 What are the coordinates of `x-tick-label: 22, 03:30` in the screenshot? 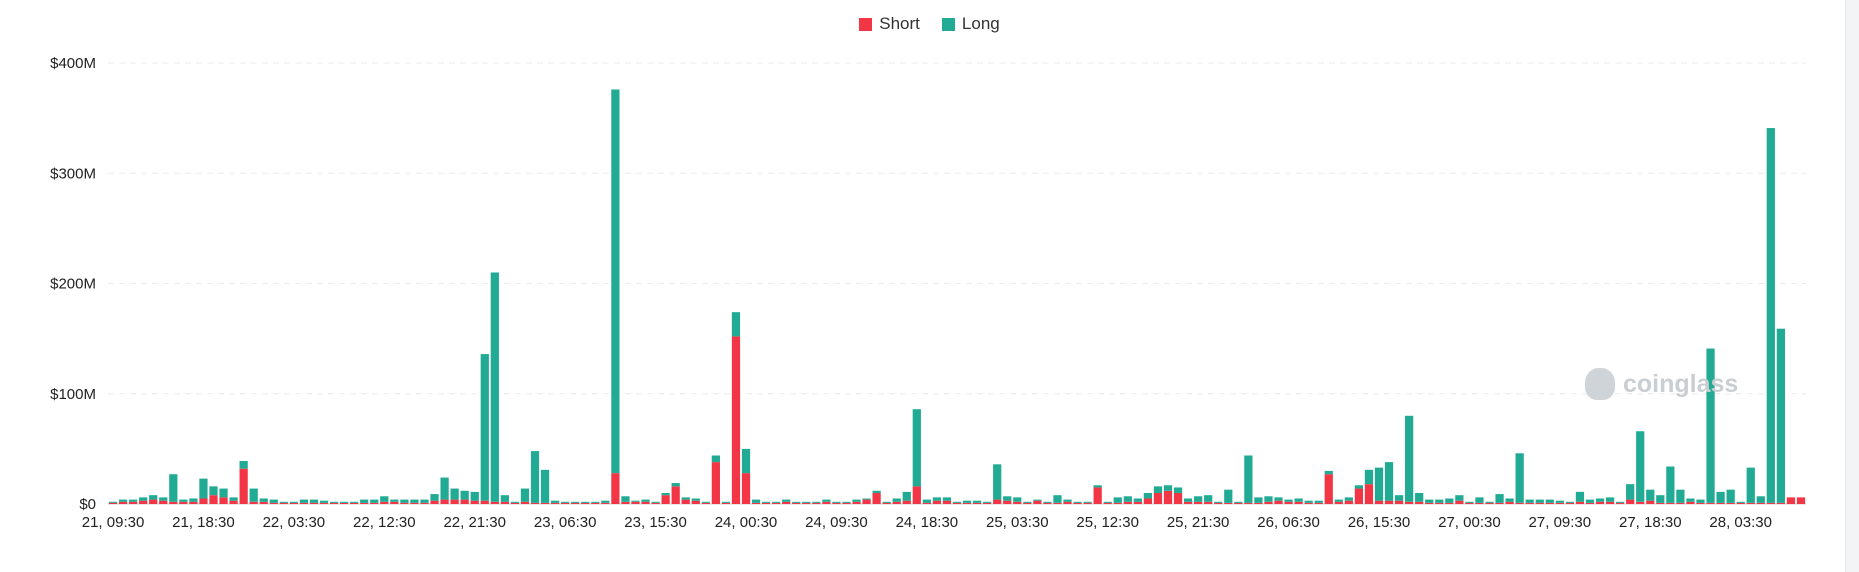 It's located at (294, 522).